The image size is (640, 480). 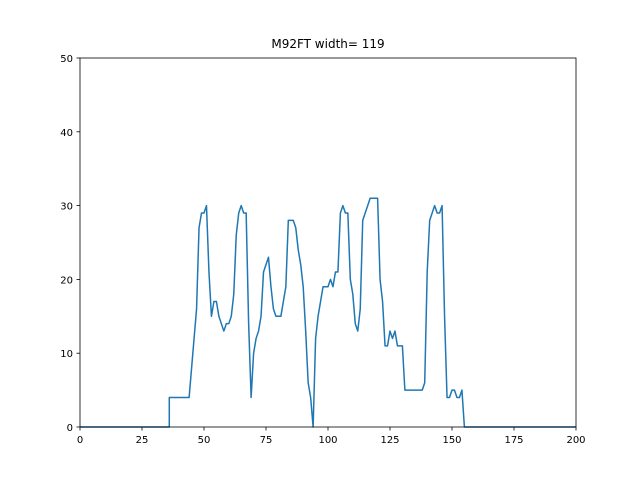 I want to click on y-tick-label: 50, so click(x=66, y=59).